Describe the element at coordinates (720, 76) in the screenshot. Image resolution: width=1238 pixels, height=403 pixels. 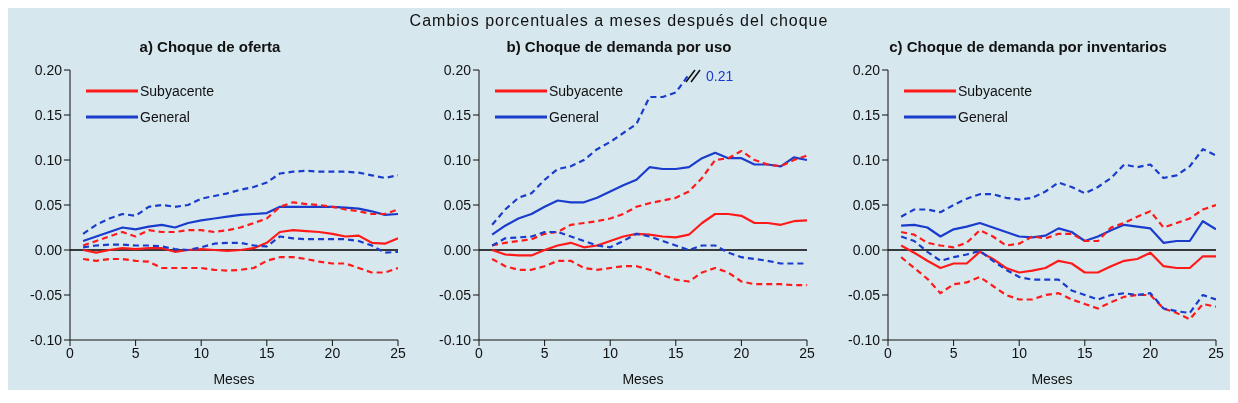
I see `annotation: 0.21` at that location.